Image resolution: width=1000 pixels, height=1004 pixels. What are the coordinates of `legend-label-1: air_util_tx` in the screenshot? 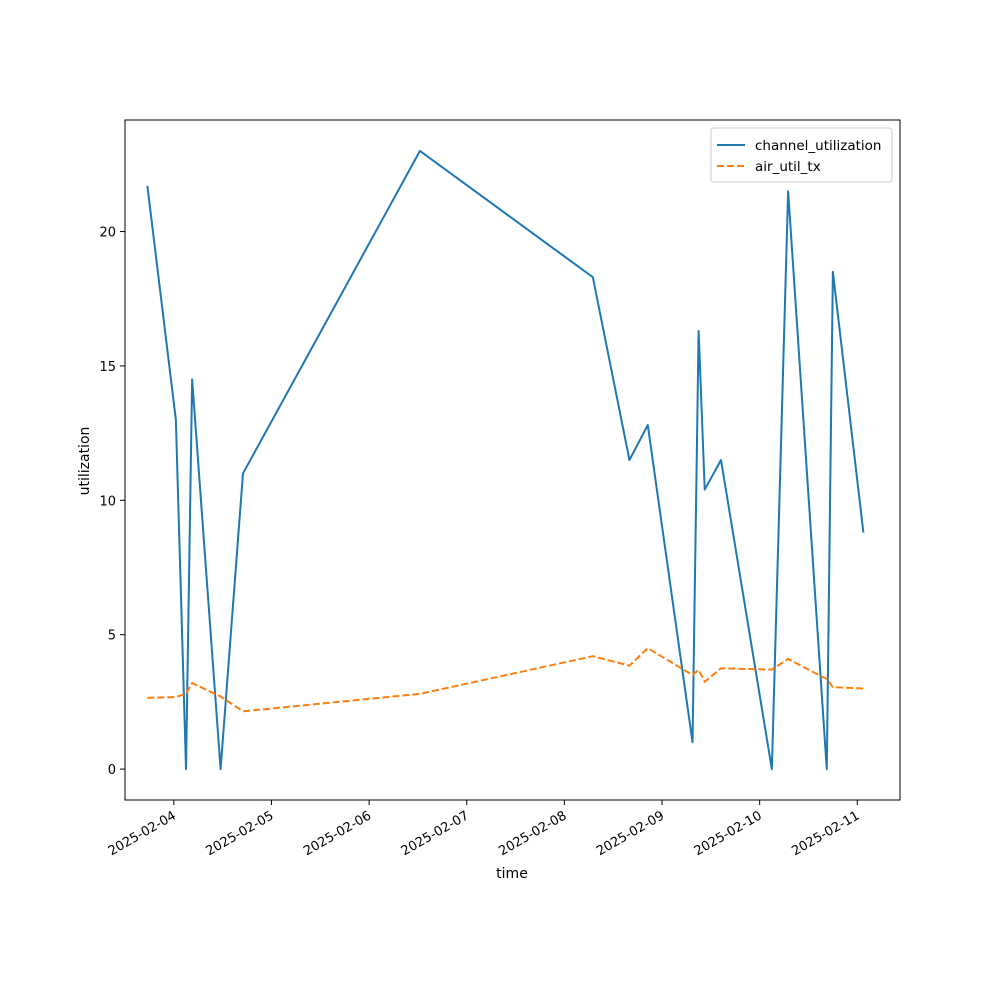 It's located at (788, 167).